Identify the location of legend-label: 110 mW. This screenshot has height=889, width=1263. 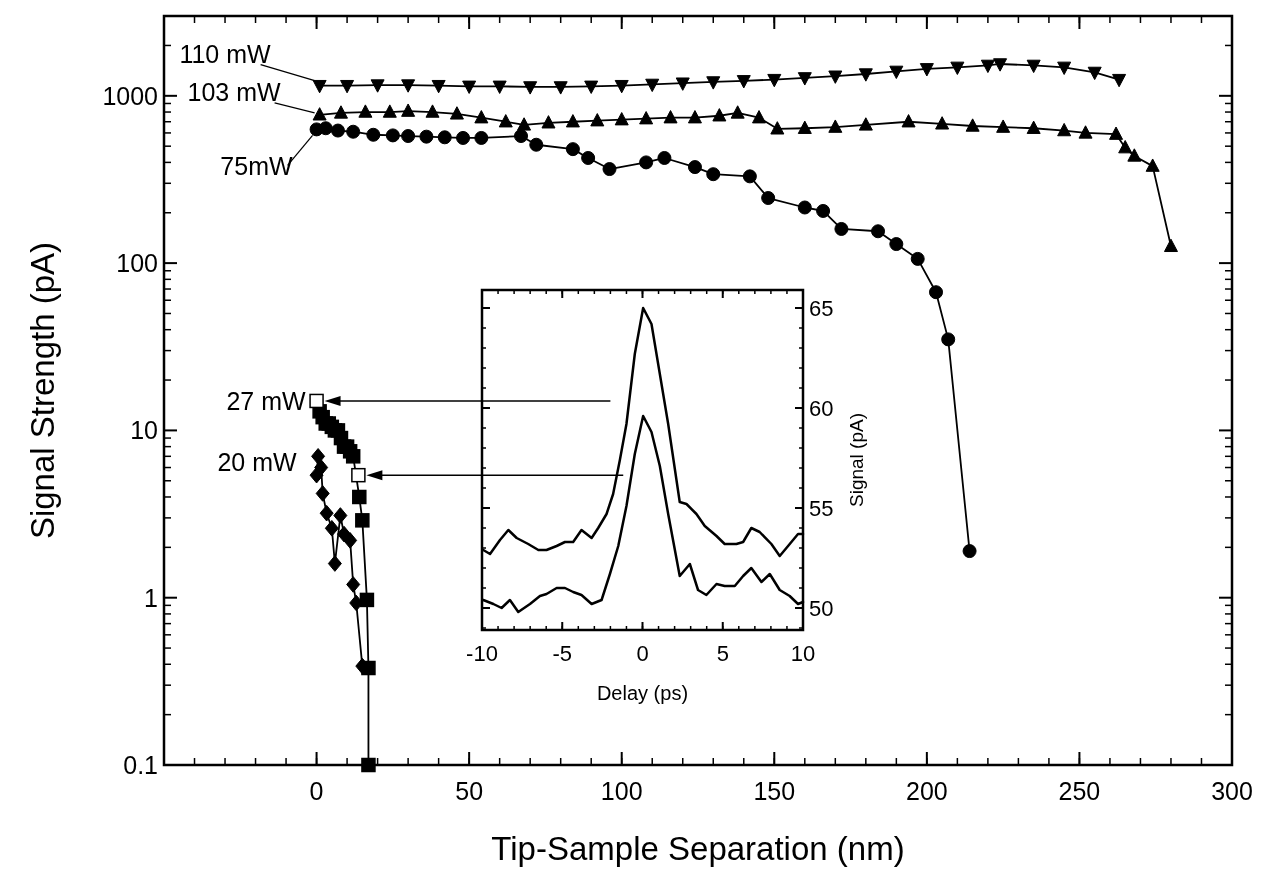
(225, 53).